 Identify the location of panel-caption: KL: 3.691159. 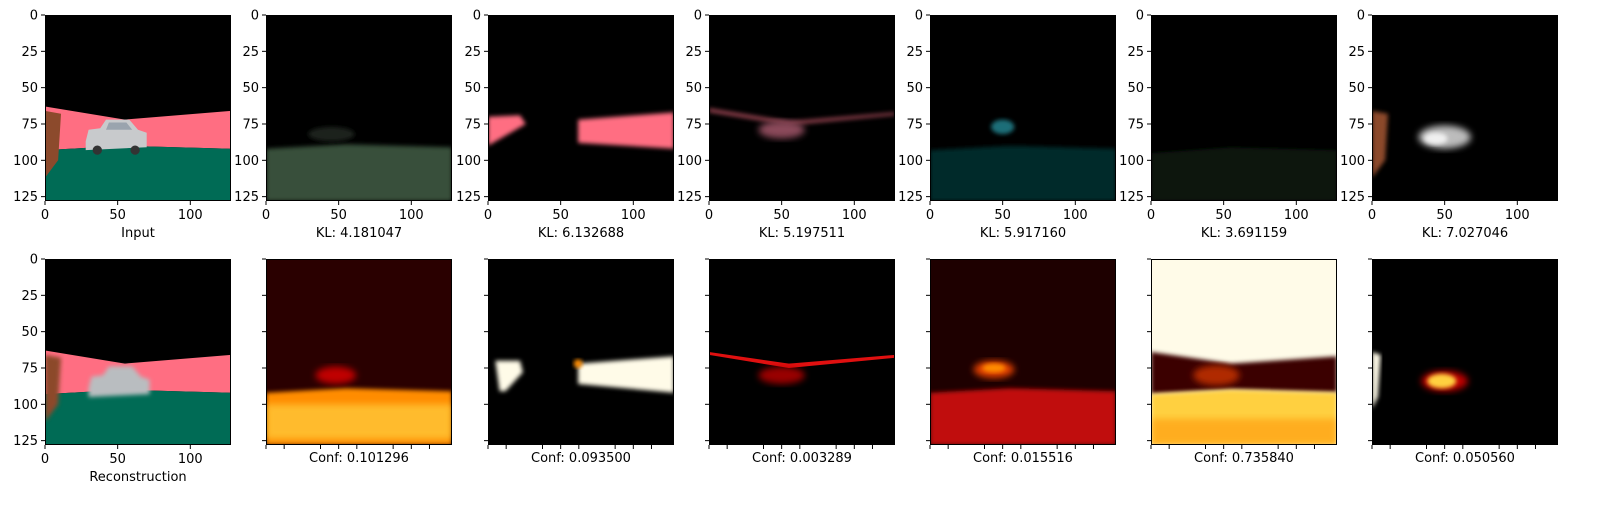
(1244, 233).